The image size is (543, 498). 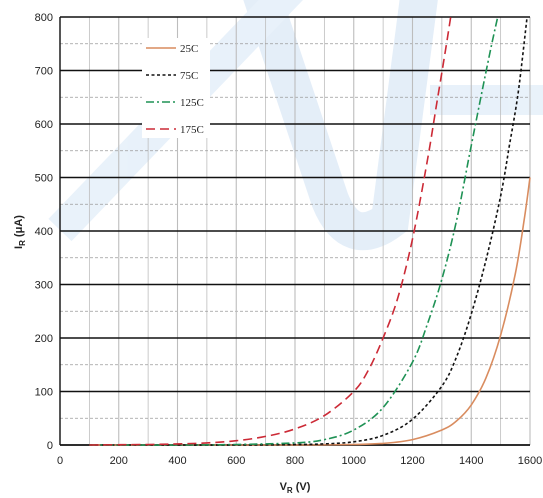 What do you see at coordinates (175, 130) in the screenshot?
I see `legend-entry-175c: 175C` at bounding box center [175, 130].